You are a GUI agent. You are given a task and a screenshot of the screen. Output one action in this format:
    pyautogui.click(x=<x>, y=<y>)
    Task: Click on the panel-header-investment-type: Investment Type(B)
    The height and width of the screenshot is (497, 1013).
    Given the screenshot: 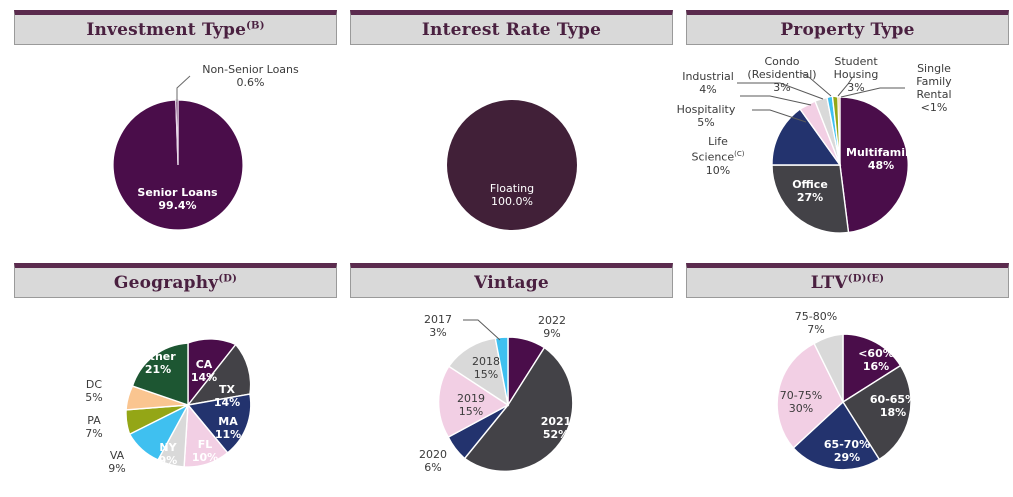 What is the action you would take?
    pyautogui.click(x=175, y=27)
    